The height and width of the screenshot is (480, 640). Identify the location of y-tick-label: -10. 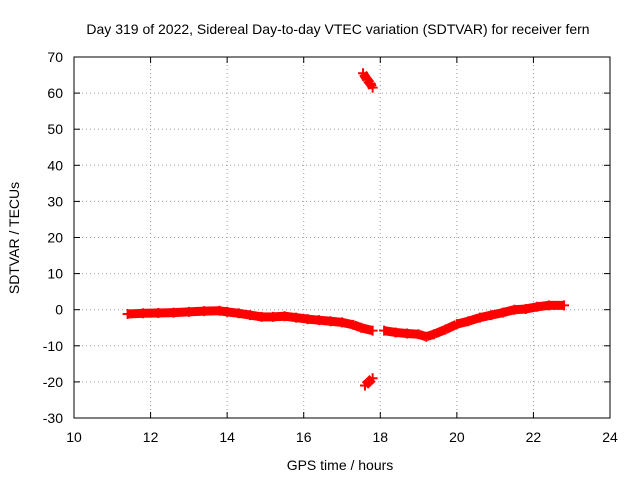
(53, 346).